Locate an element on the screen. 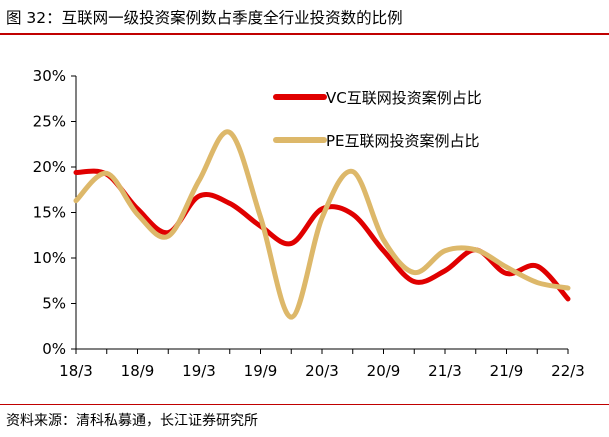 The width and height of the screenshot is (609, 437). x-tick-label: 21/9 is located at coordinates (507, 371).